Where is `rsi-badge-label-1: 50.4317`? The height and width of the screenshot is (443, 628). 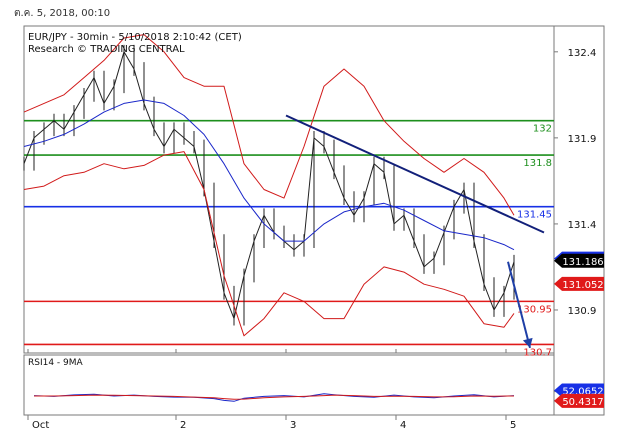 rsi-badge-label-1: 50.4317 is located at coordinates (582, 402).